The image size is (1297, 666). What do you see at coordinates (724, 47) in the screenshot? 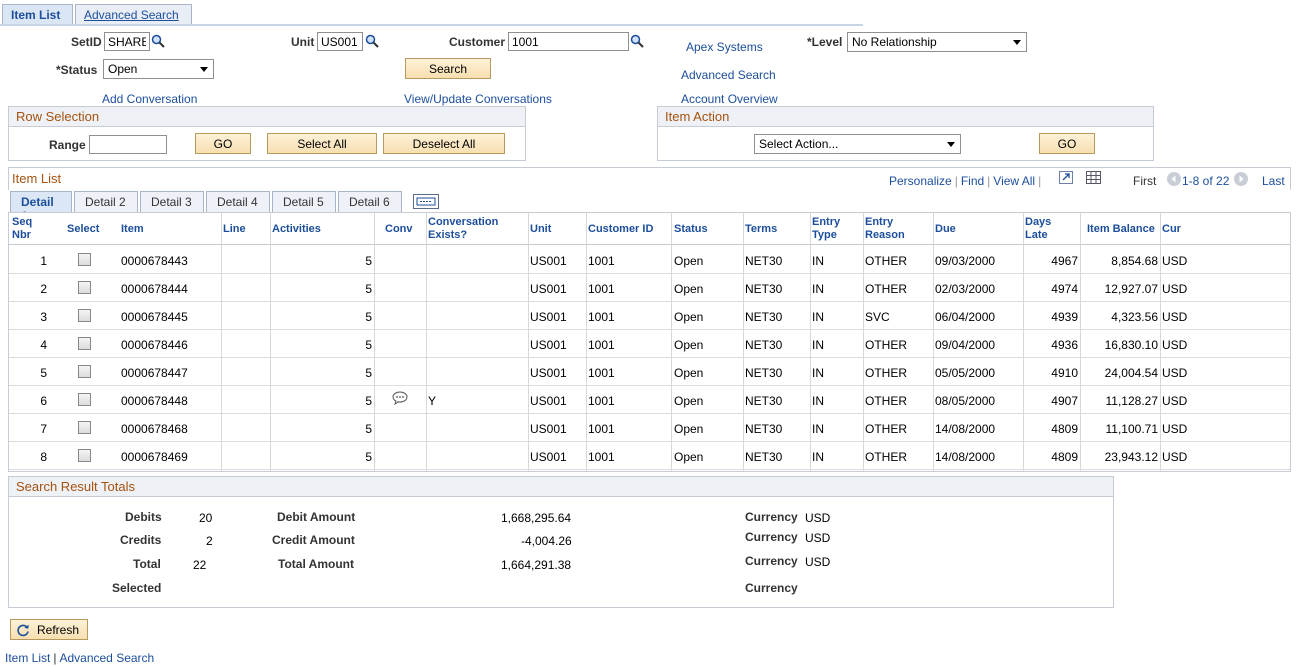
I see `customer-name-link: Apex Systems` at bounding box center [724, 47].